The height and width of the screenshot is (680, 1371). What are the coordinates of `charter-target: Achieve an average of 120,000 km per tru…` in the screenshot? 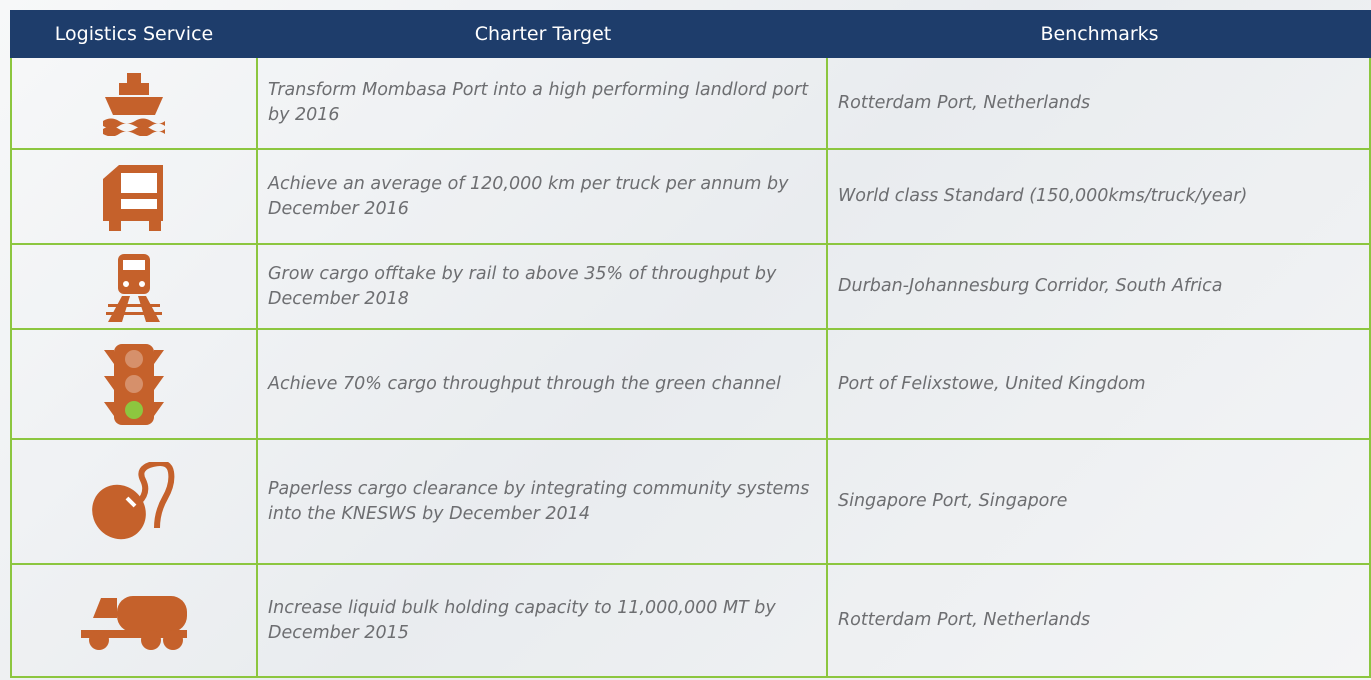 It's located at (543, 197).